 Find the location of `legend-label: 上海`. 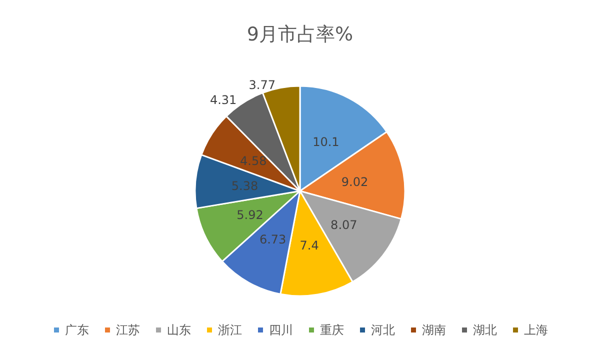

legend-label: 上海 is located at coordinates (536, 330).